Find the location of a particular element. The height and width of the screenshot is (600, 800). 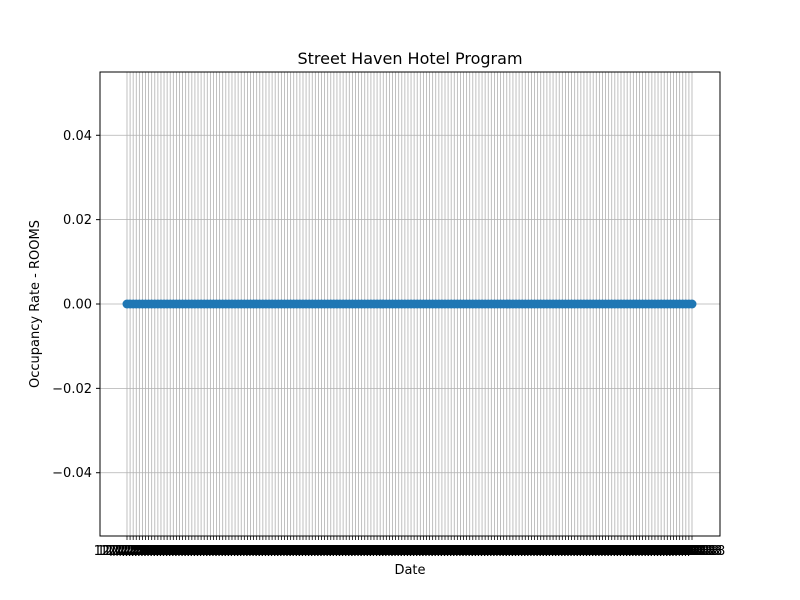

chart-title: Street Haven Hotel Program is located at coordinates (409, 58).